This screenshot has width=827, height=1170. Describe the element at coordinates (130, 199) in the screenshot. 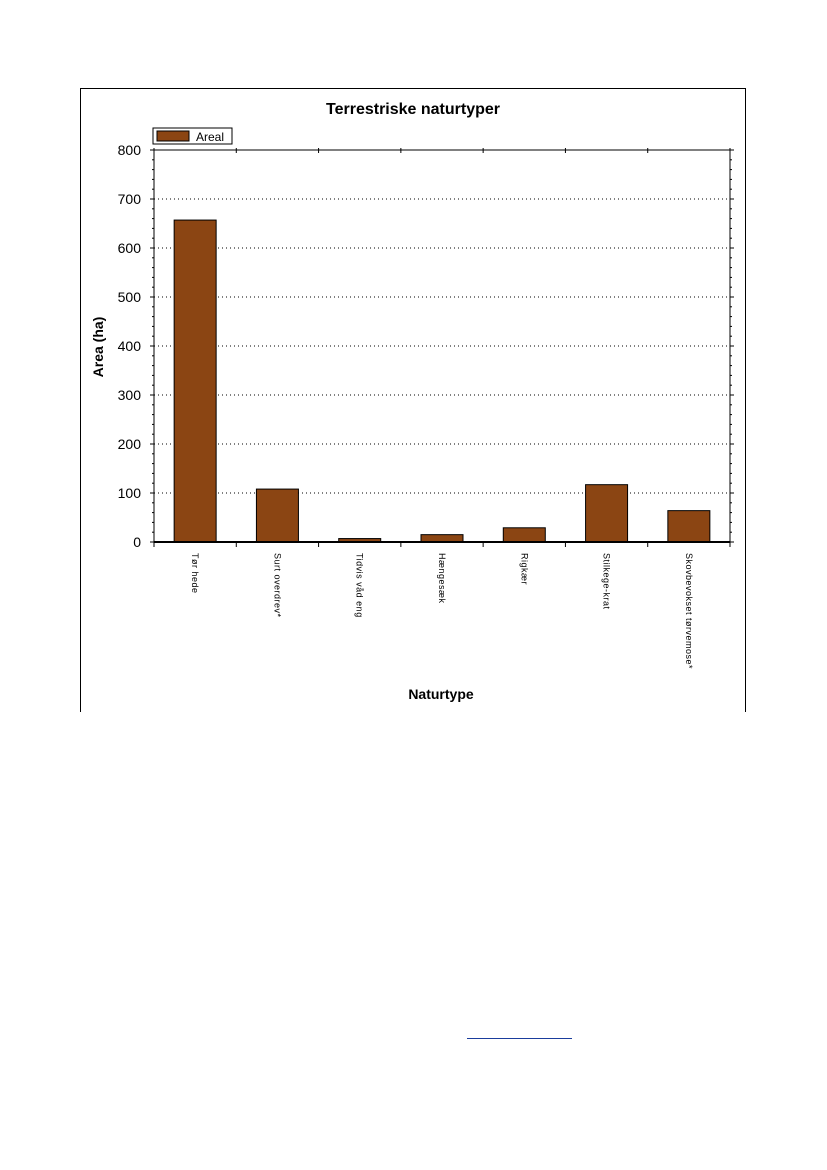

I see `y-tick-label: 700` at that location.